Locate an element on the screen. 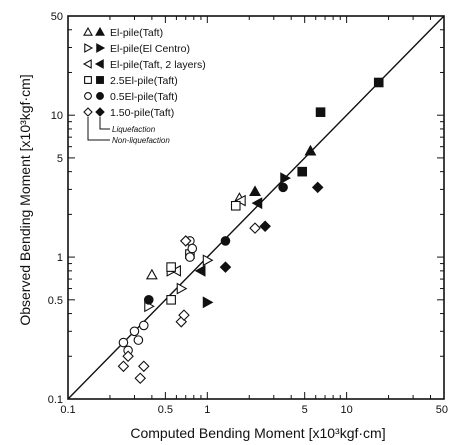 This screenshot has width=450, height=445. y-tick-label: 1 is located at coordinates (60, 258).